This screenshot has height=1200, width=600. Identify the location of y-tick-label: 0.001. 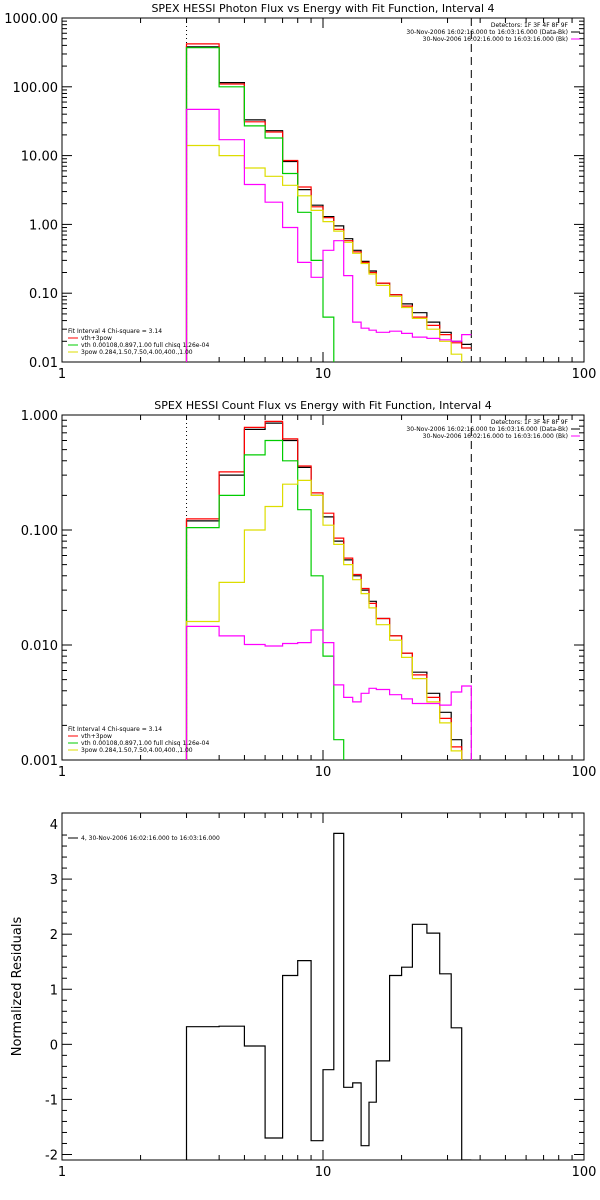
(39, 761).